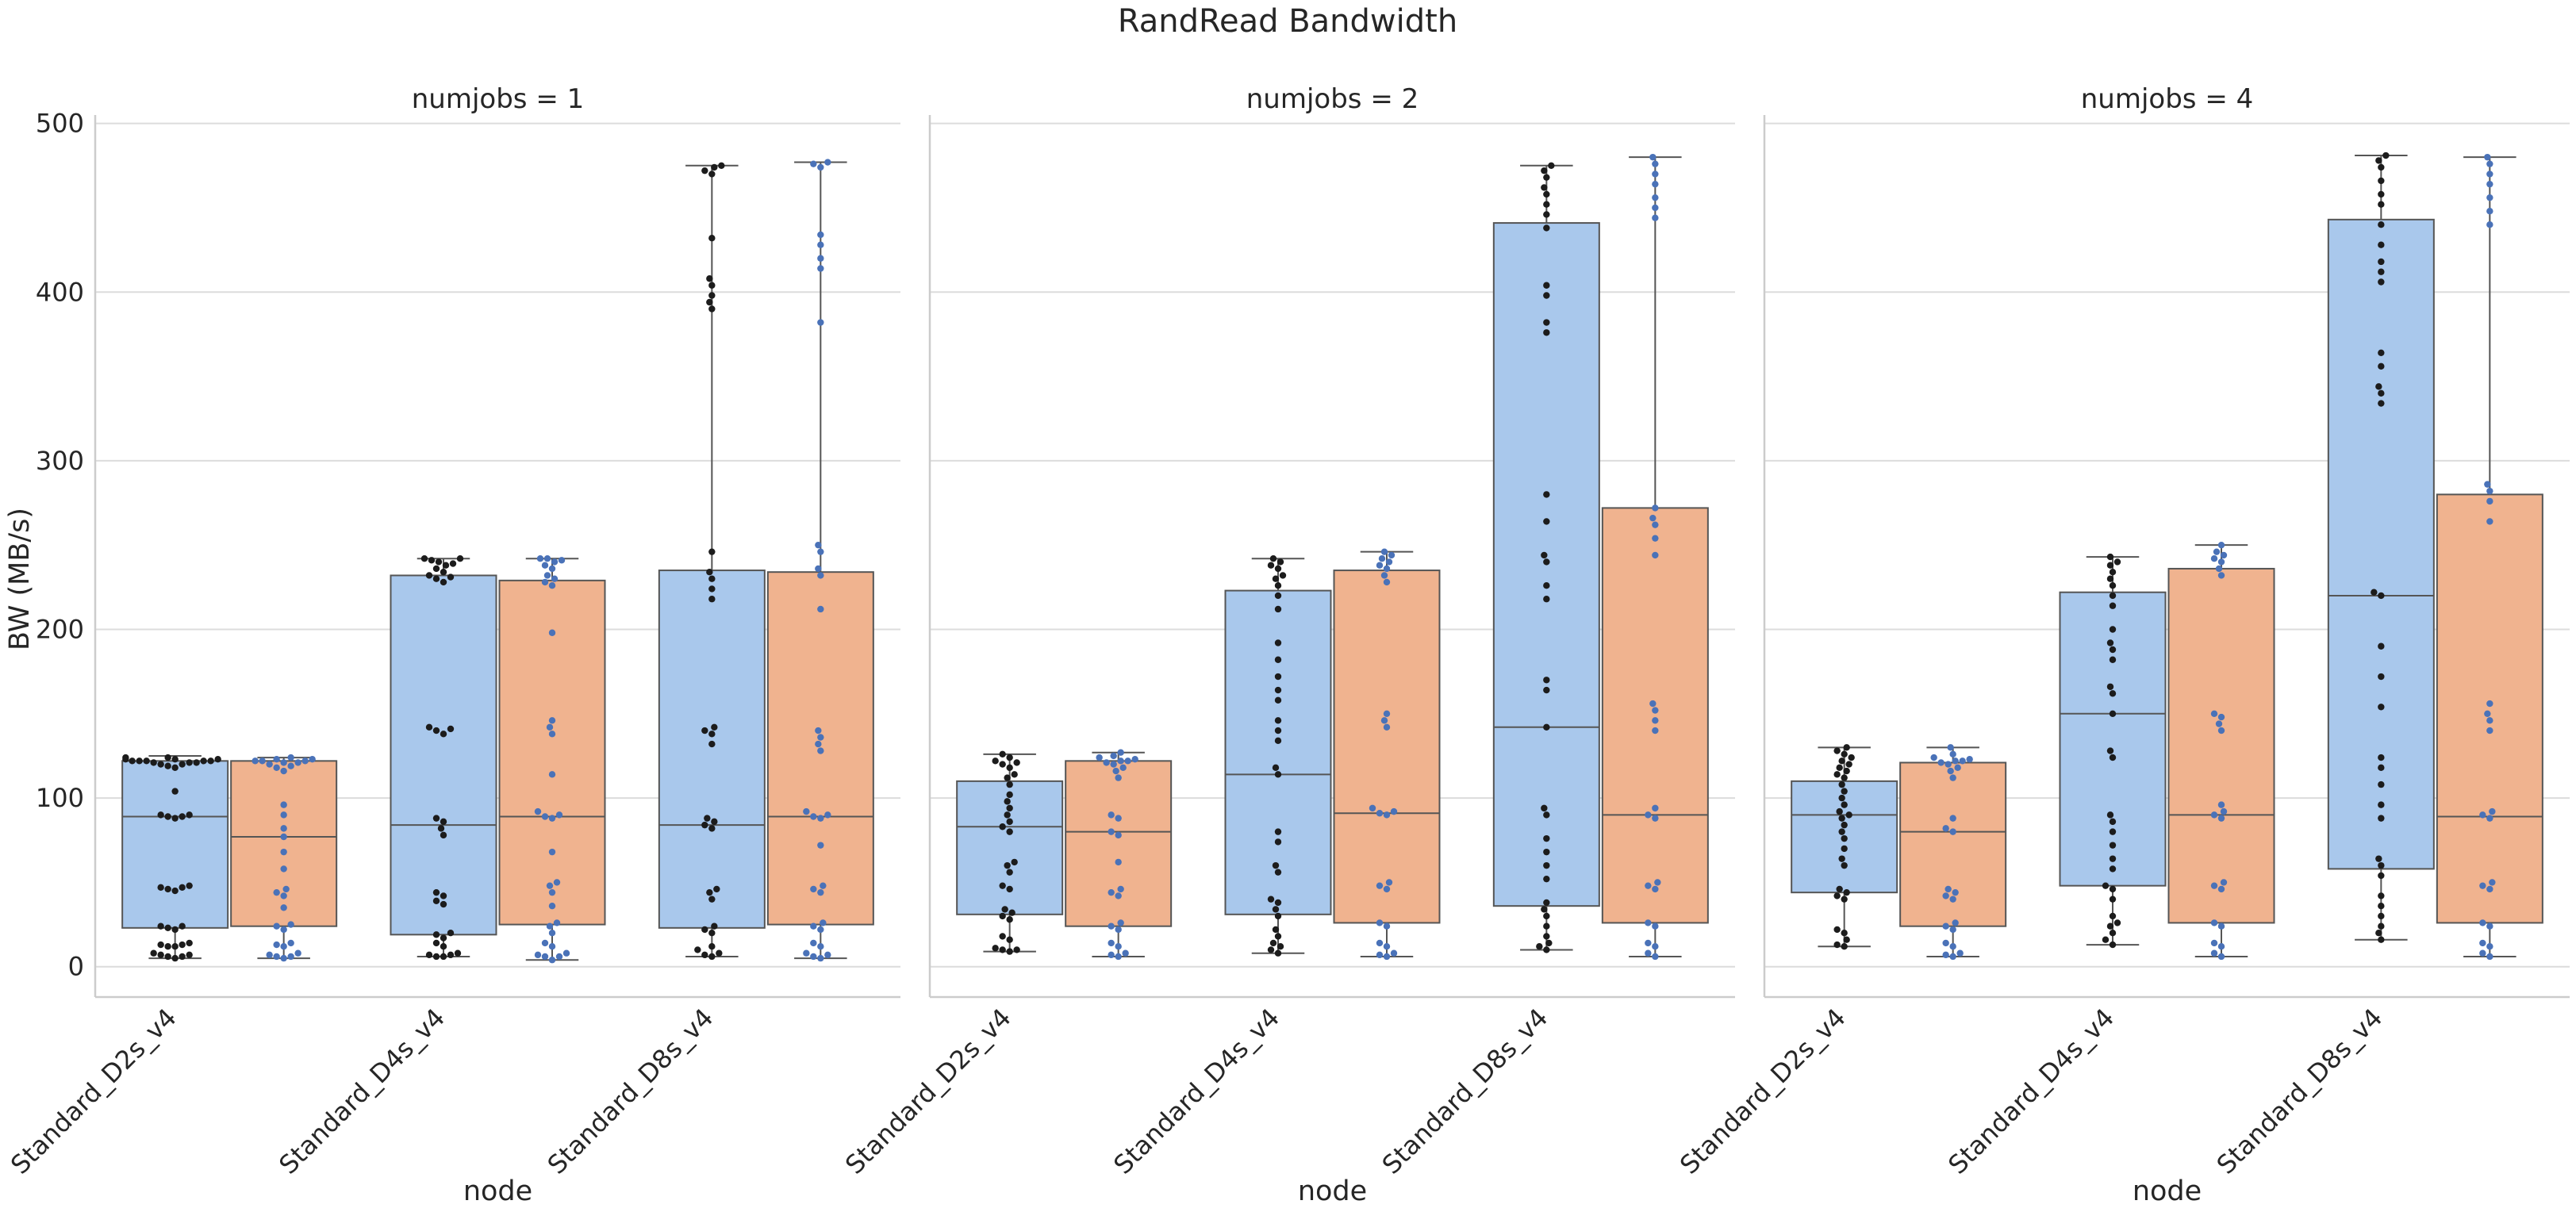 This screenshot has width=2576, height=1212. Describe the element at coordinates (2031, 1091) in the screenshot. I see `x-tick-label: Standard_D4s_v4` at that location.